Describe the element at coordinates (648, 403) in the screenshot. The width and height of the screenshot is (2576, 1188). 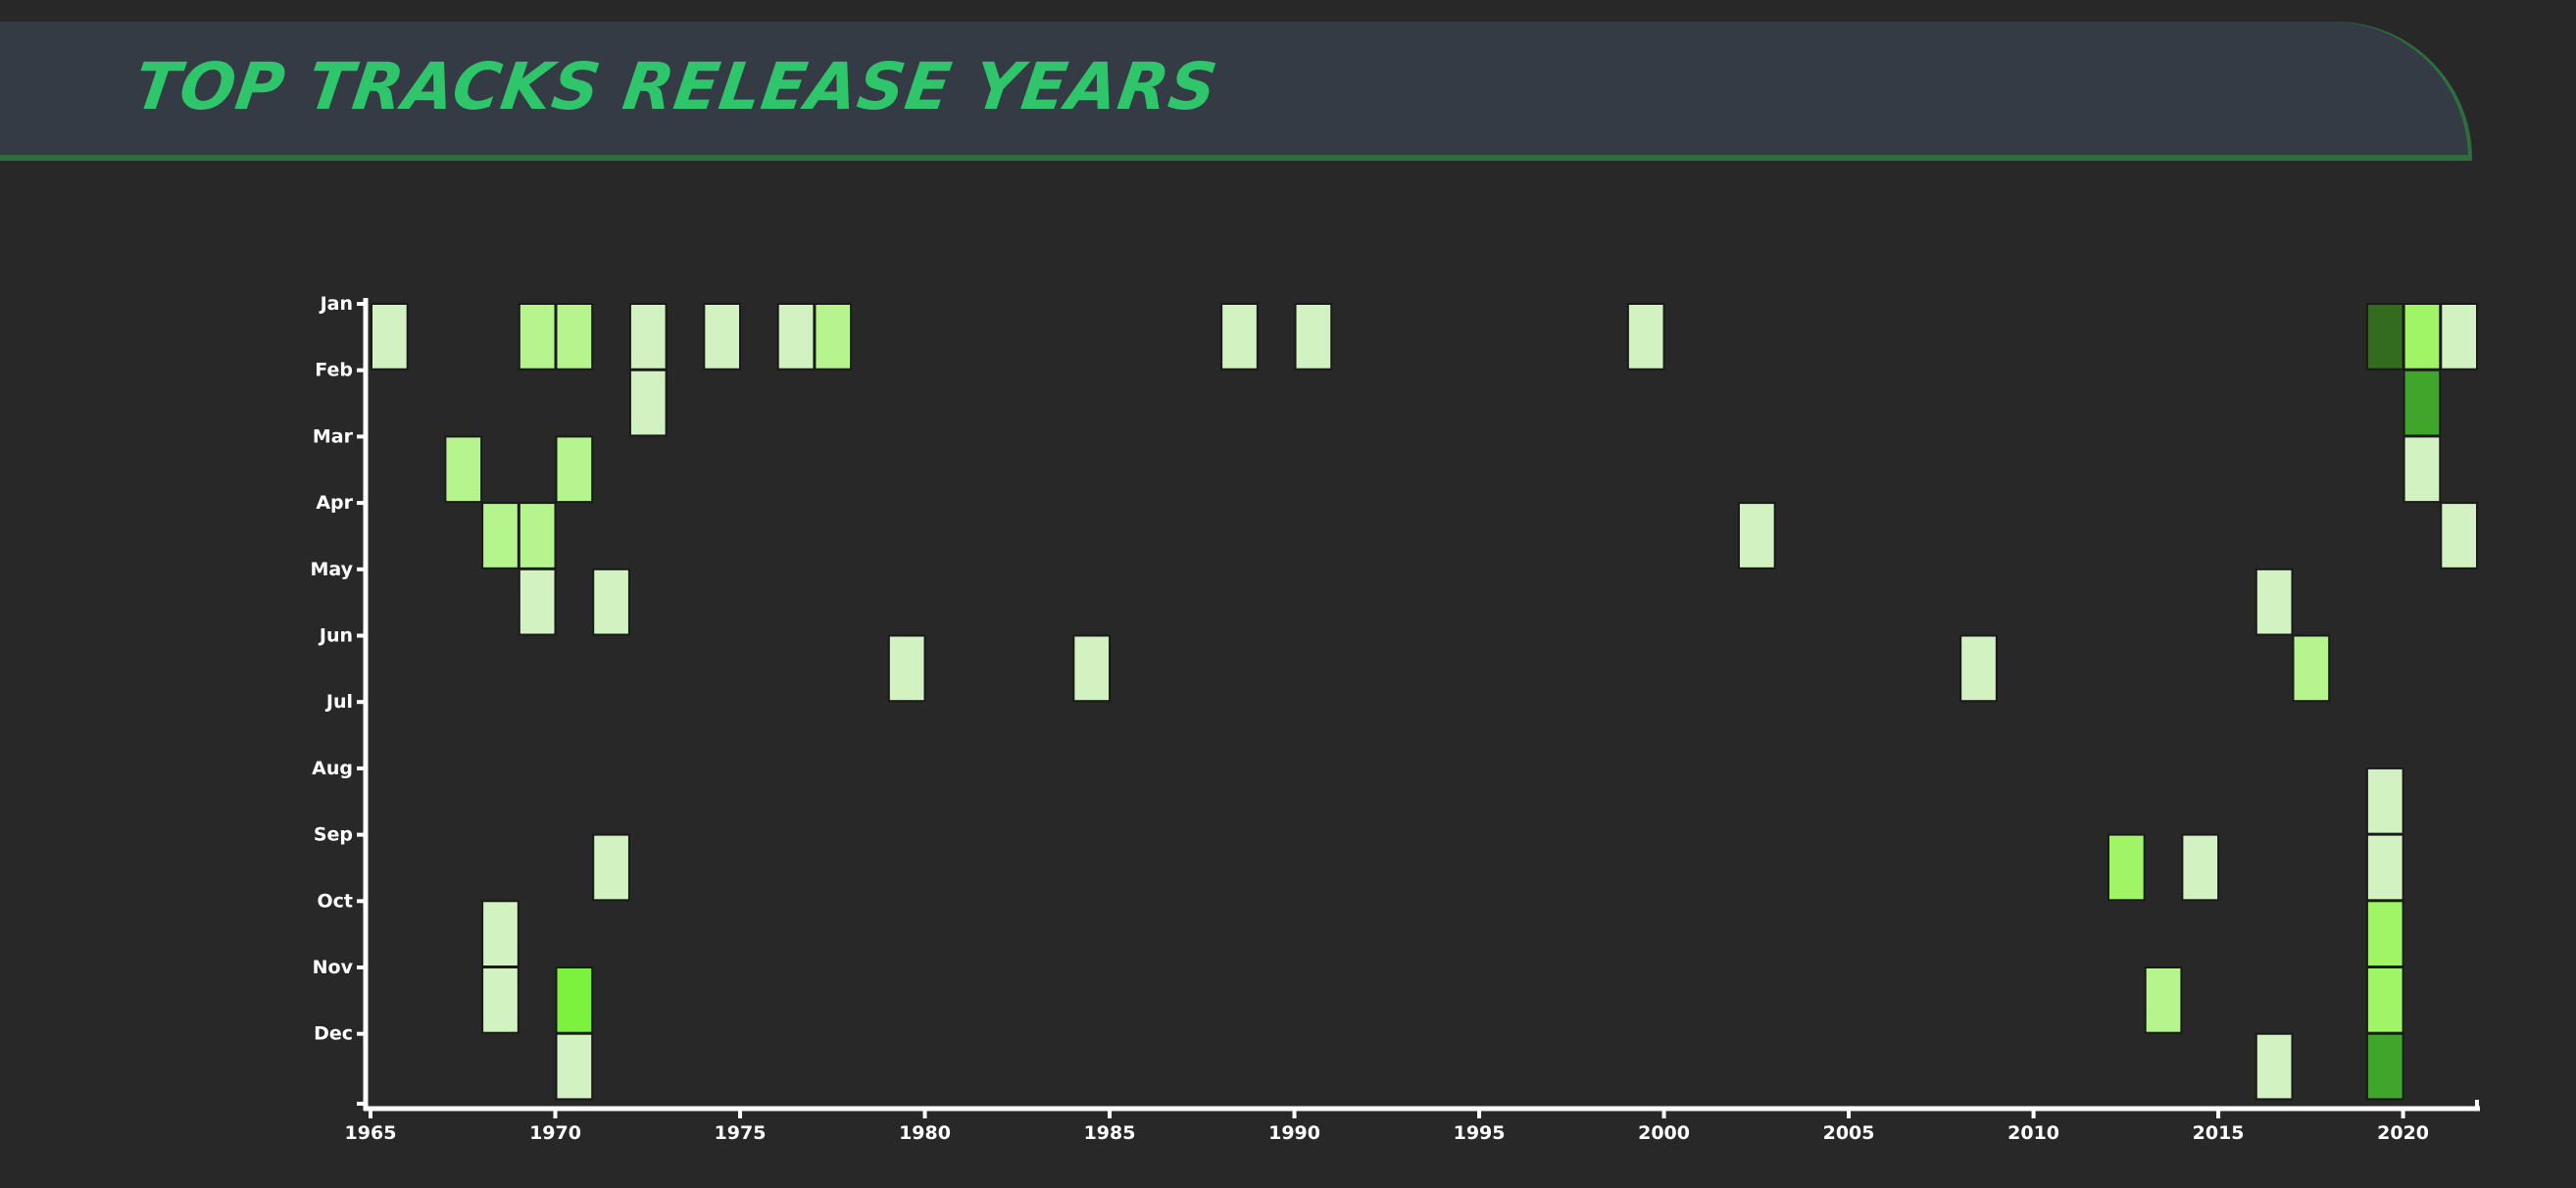
I see `heatmap-cell-1972-feb` at that location.